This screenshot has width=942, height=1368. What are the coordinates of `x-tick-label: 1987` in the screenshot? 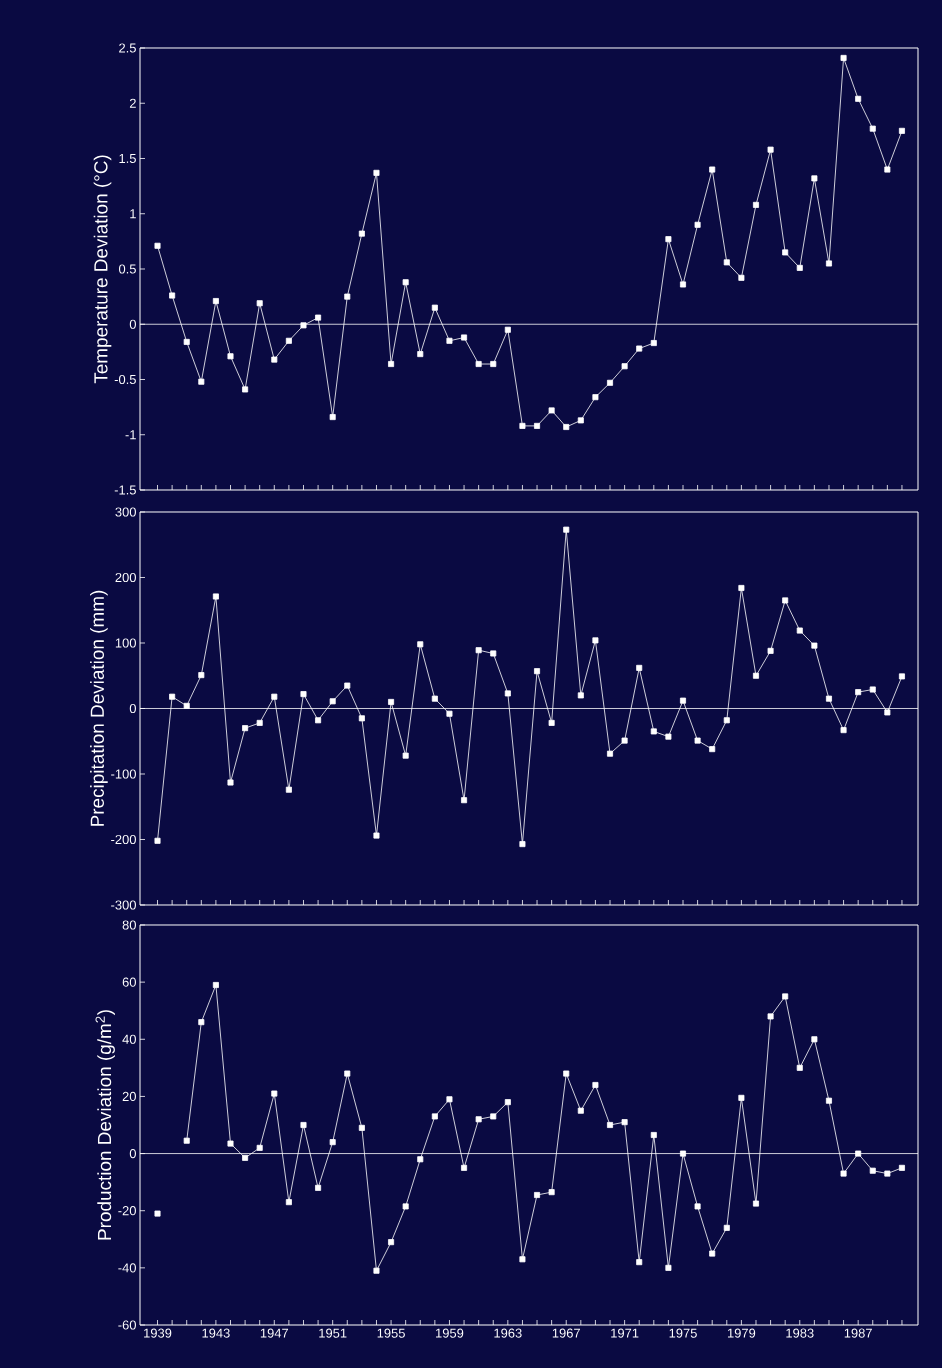 It's located at (858, 1333).